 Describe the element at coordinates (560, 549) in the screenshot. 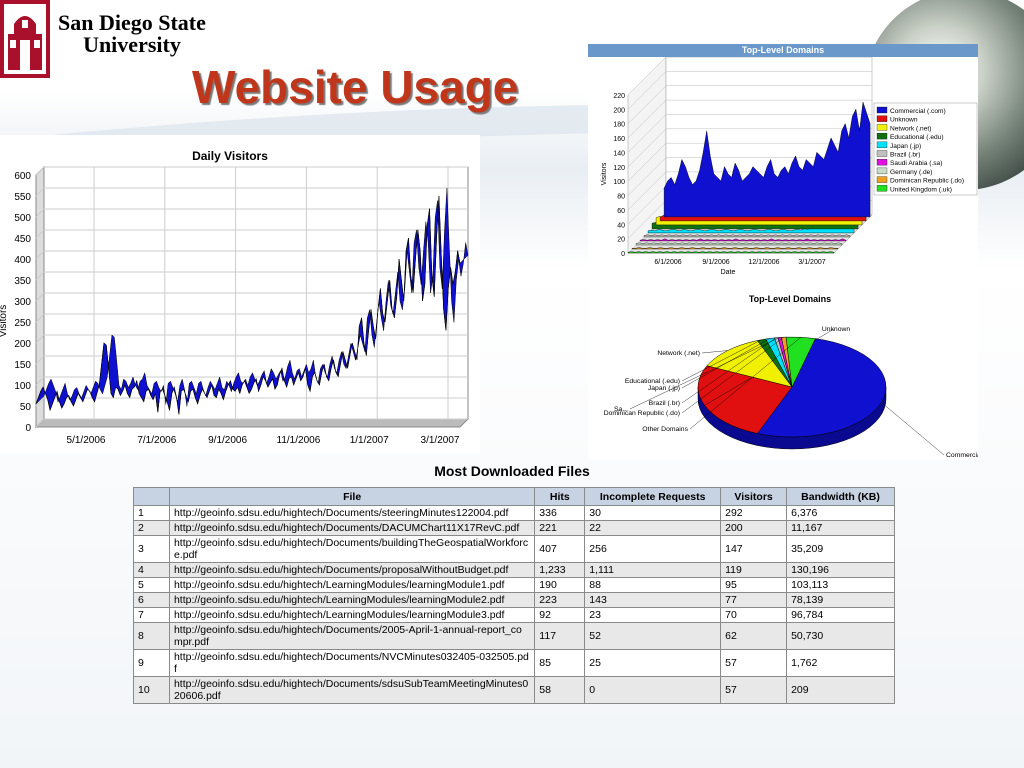

I see `table-cell: 407` at that location.